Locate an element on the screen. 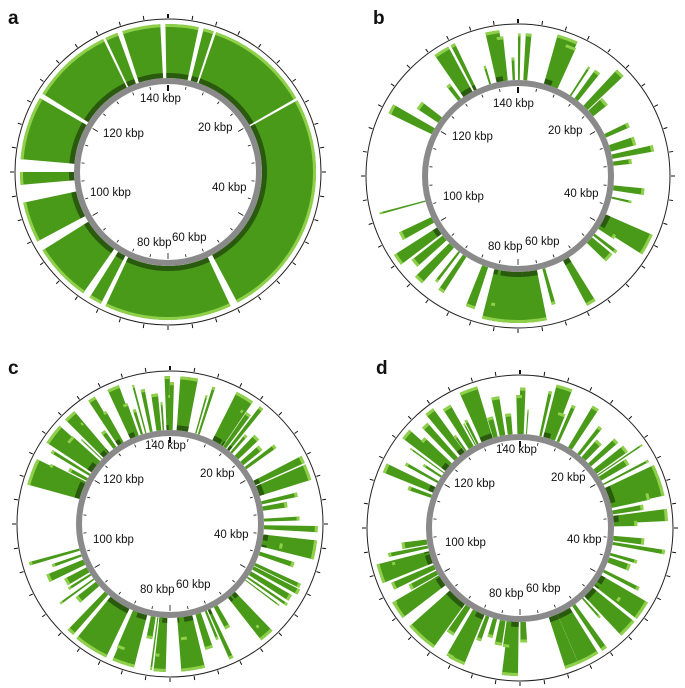 Image resolution: width=685 pixels, height=688 pixels. panel-a-label-20kbp: 20 kbp is located at coordinates (215, 128).